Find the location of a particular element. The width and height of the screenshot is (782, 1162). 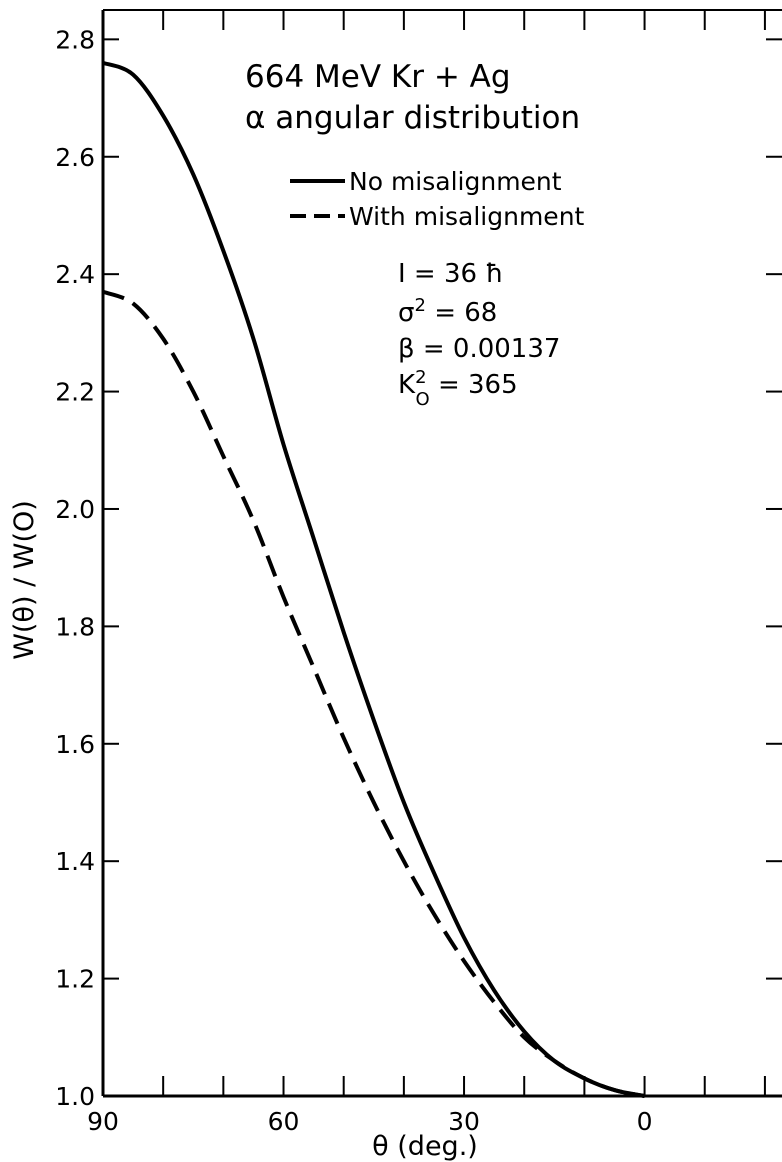

x-axis-label: θ (deg.) is located at coordinates (425, 1146).